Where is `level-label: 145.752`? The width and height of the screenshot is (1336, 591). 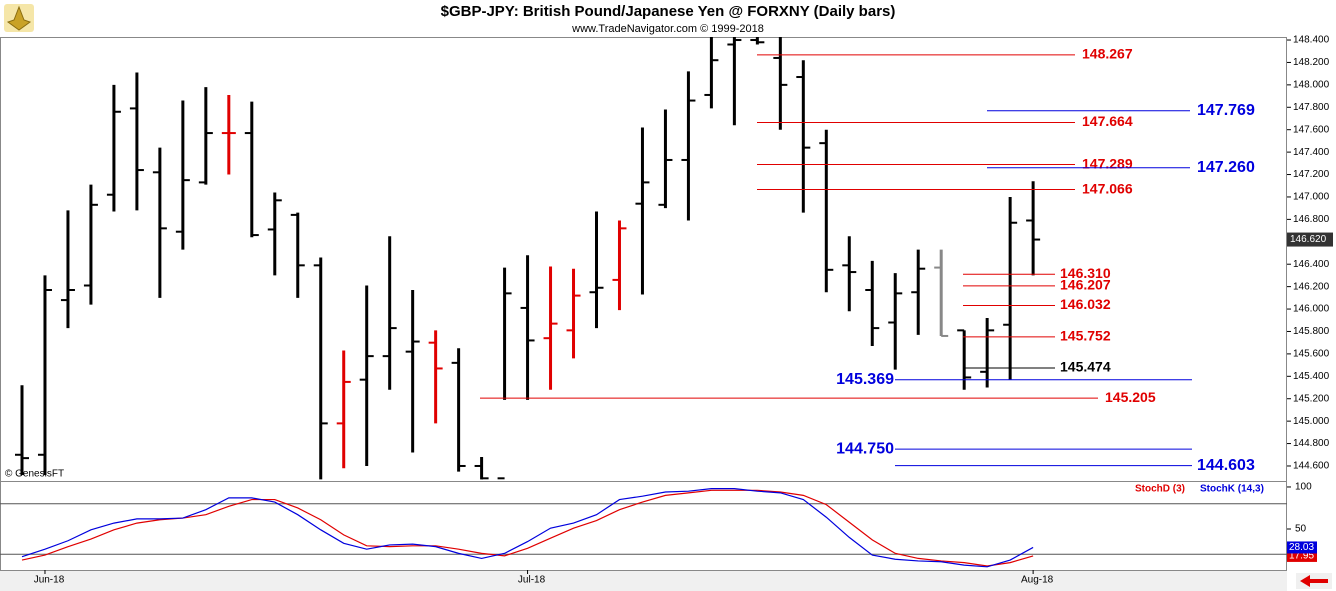
level-label: 145.752 is located at coordinates (1085, 336).